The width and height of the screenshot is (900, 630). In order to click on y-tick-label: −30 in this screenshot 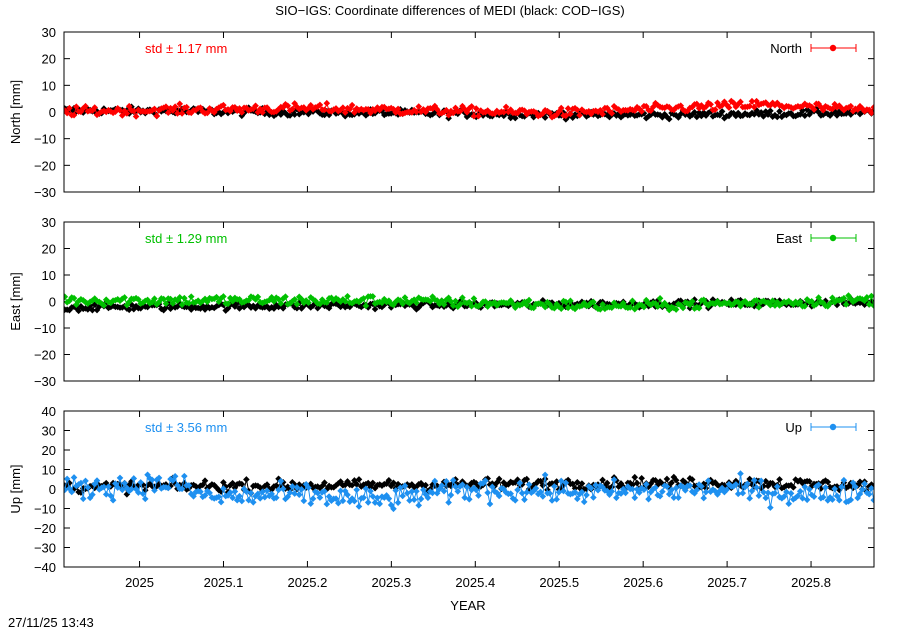, I will do `click(45, 192)`.